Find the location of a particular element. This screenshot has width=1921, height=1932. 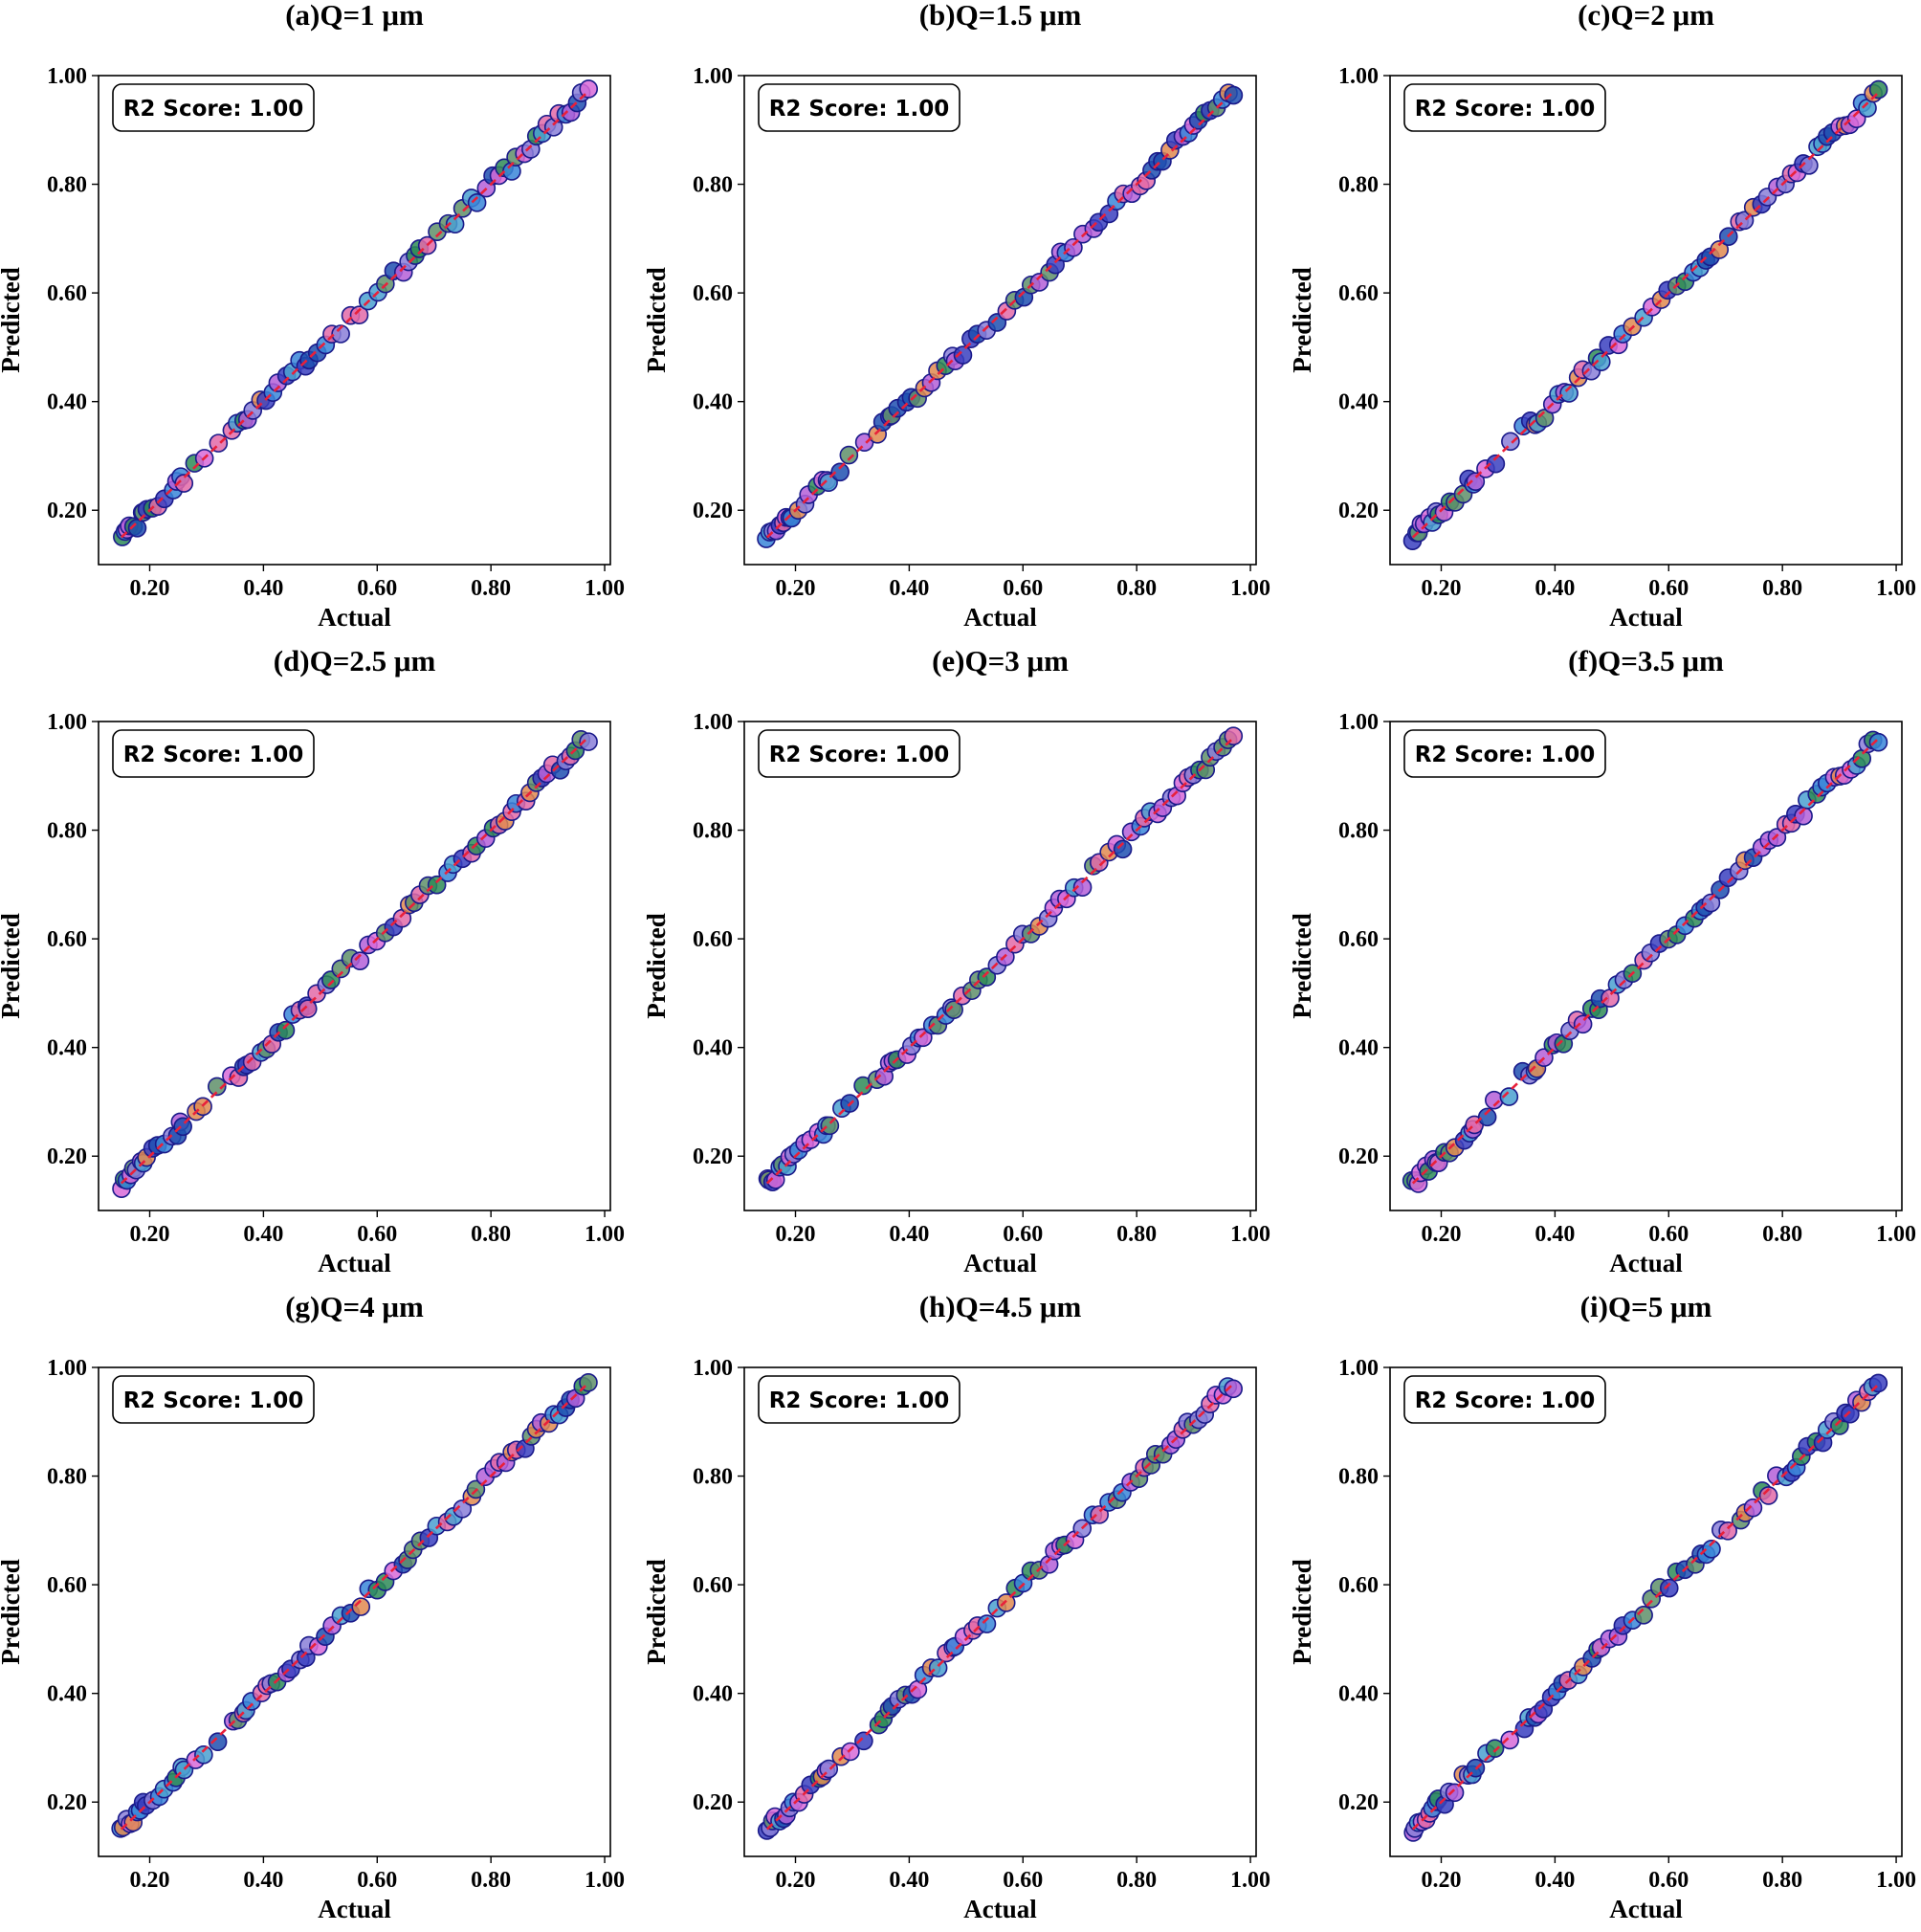

chart-title: (g)Q=4 μm is located at coordinates (355, 1306).